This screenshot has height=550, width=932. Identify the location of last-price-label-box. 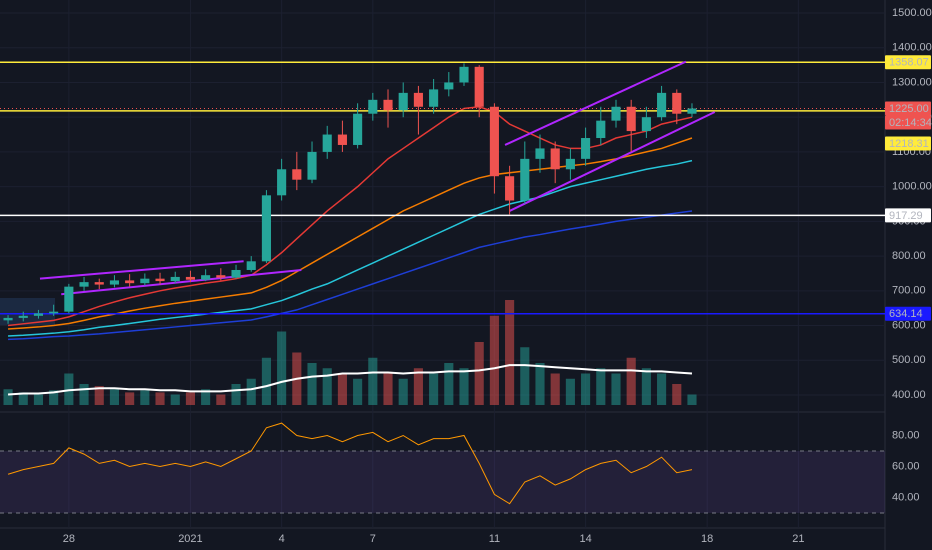
(908, 108).